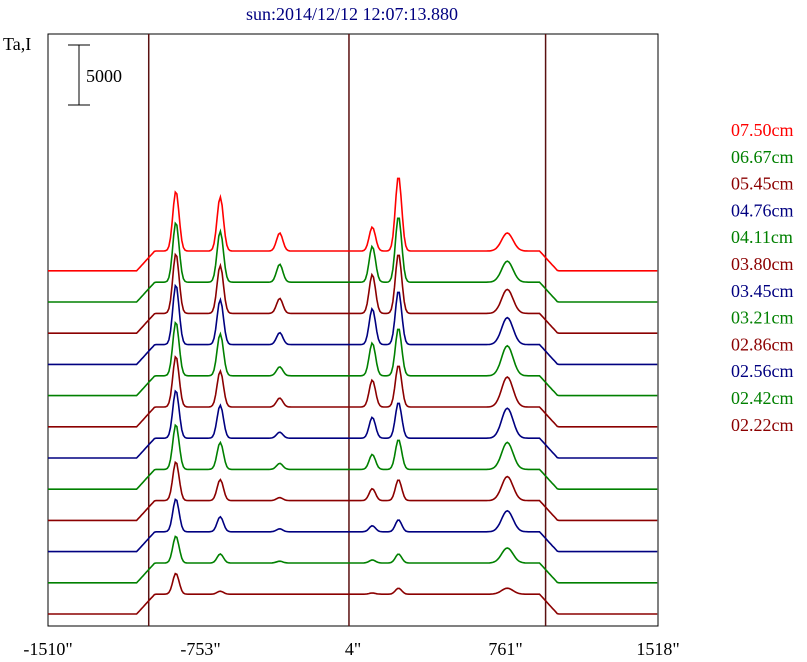  I want to click on legend-entry: 07.50cm, so click(762, 130).